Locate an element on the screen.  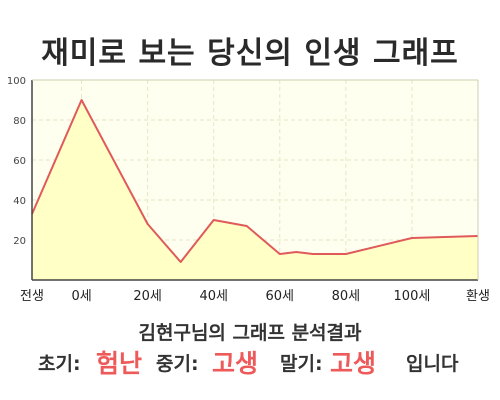
late-value: 고생 is located at coordinates (353, 363).